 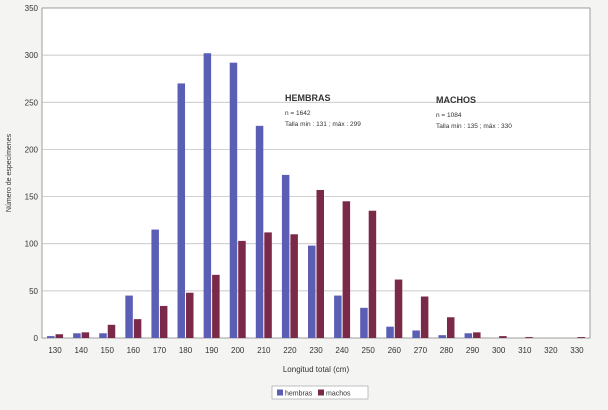 What do you see at coordinates (32, 55) in the screenshot?
I see `y-tick-label: 300` at bounding box center [32, 55].